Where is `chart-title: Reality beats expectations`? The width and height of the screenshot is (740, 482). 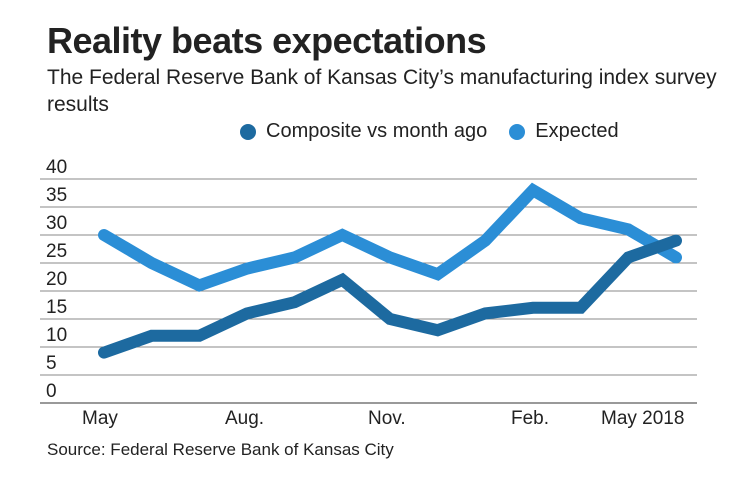
chart-title: Reality beats expectations is located at coordinates (267, 40).